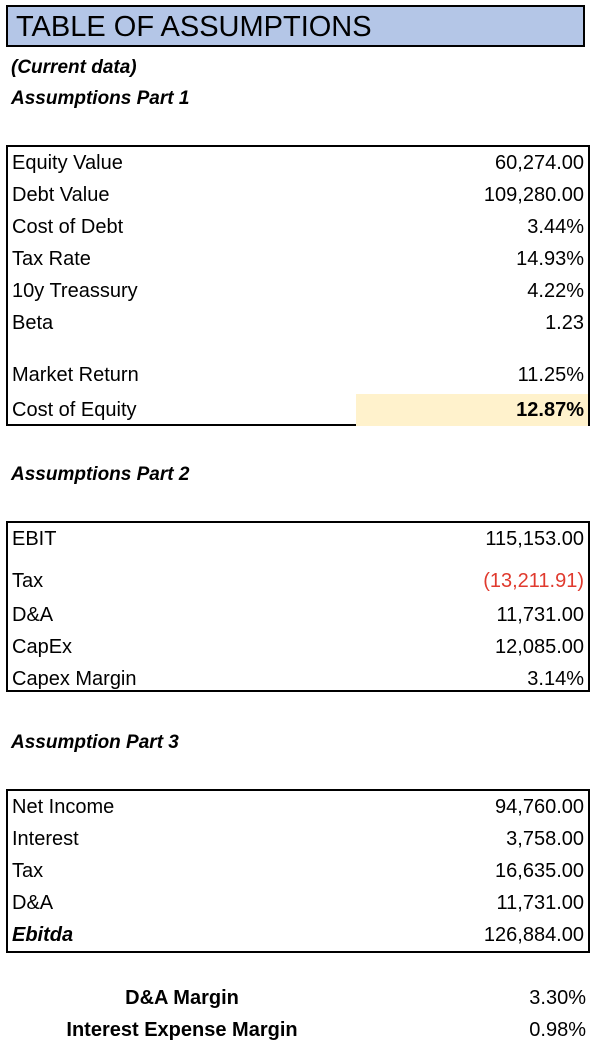 The image size is (597, 1049). I want to click on table-row: Debt Value 109,280.00, so click(298, 195).